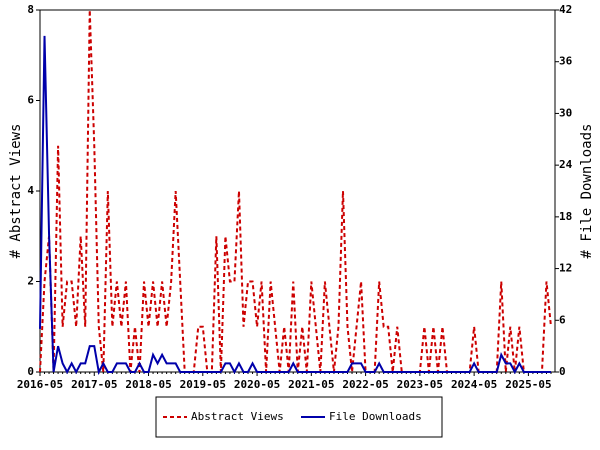  I want to click on x-tick-label: 2020-05, so click(257, 384).